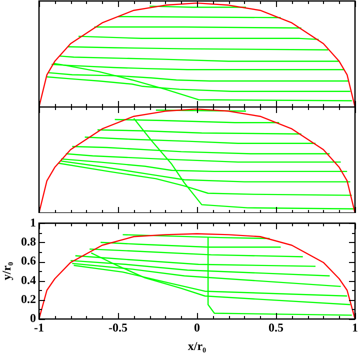 Image resolution: width=360 pixels, height=354 pixels. What do you see at coordinates (39, 327) in the screenshot?
I see `x-tick-label: -1` at bounding box center [39, 327].